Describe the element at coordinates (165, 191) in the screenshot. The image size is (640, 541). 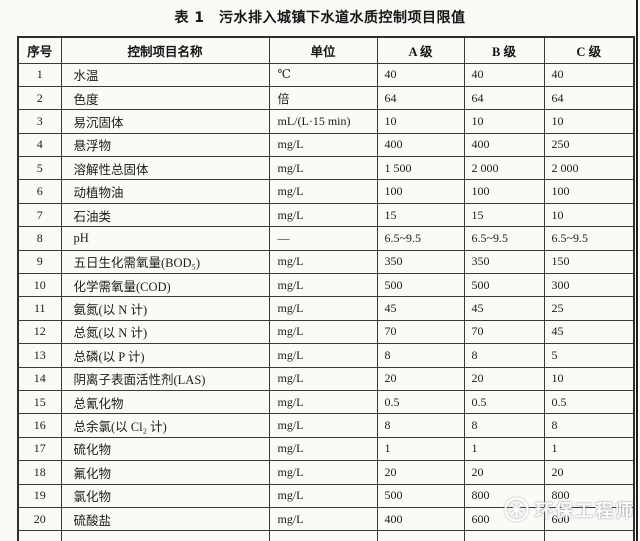
I see `item-name-cell: 动植物油` at that location.